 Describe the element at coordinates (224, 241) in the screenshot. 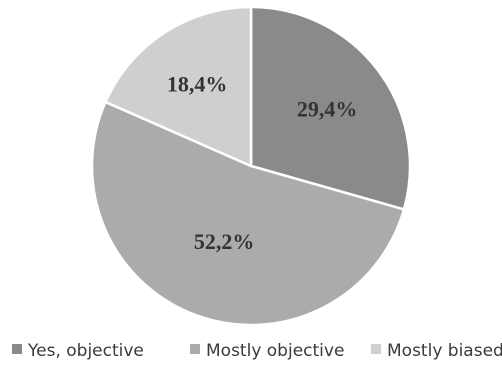

I see `slice-label-2: 52,2%` at that location.